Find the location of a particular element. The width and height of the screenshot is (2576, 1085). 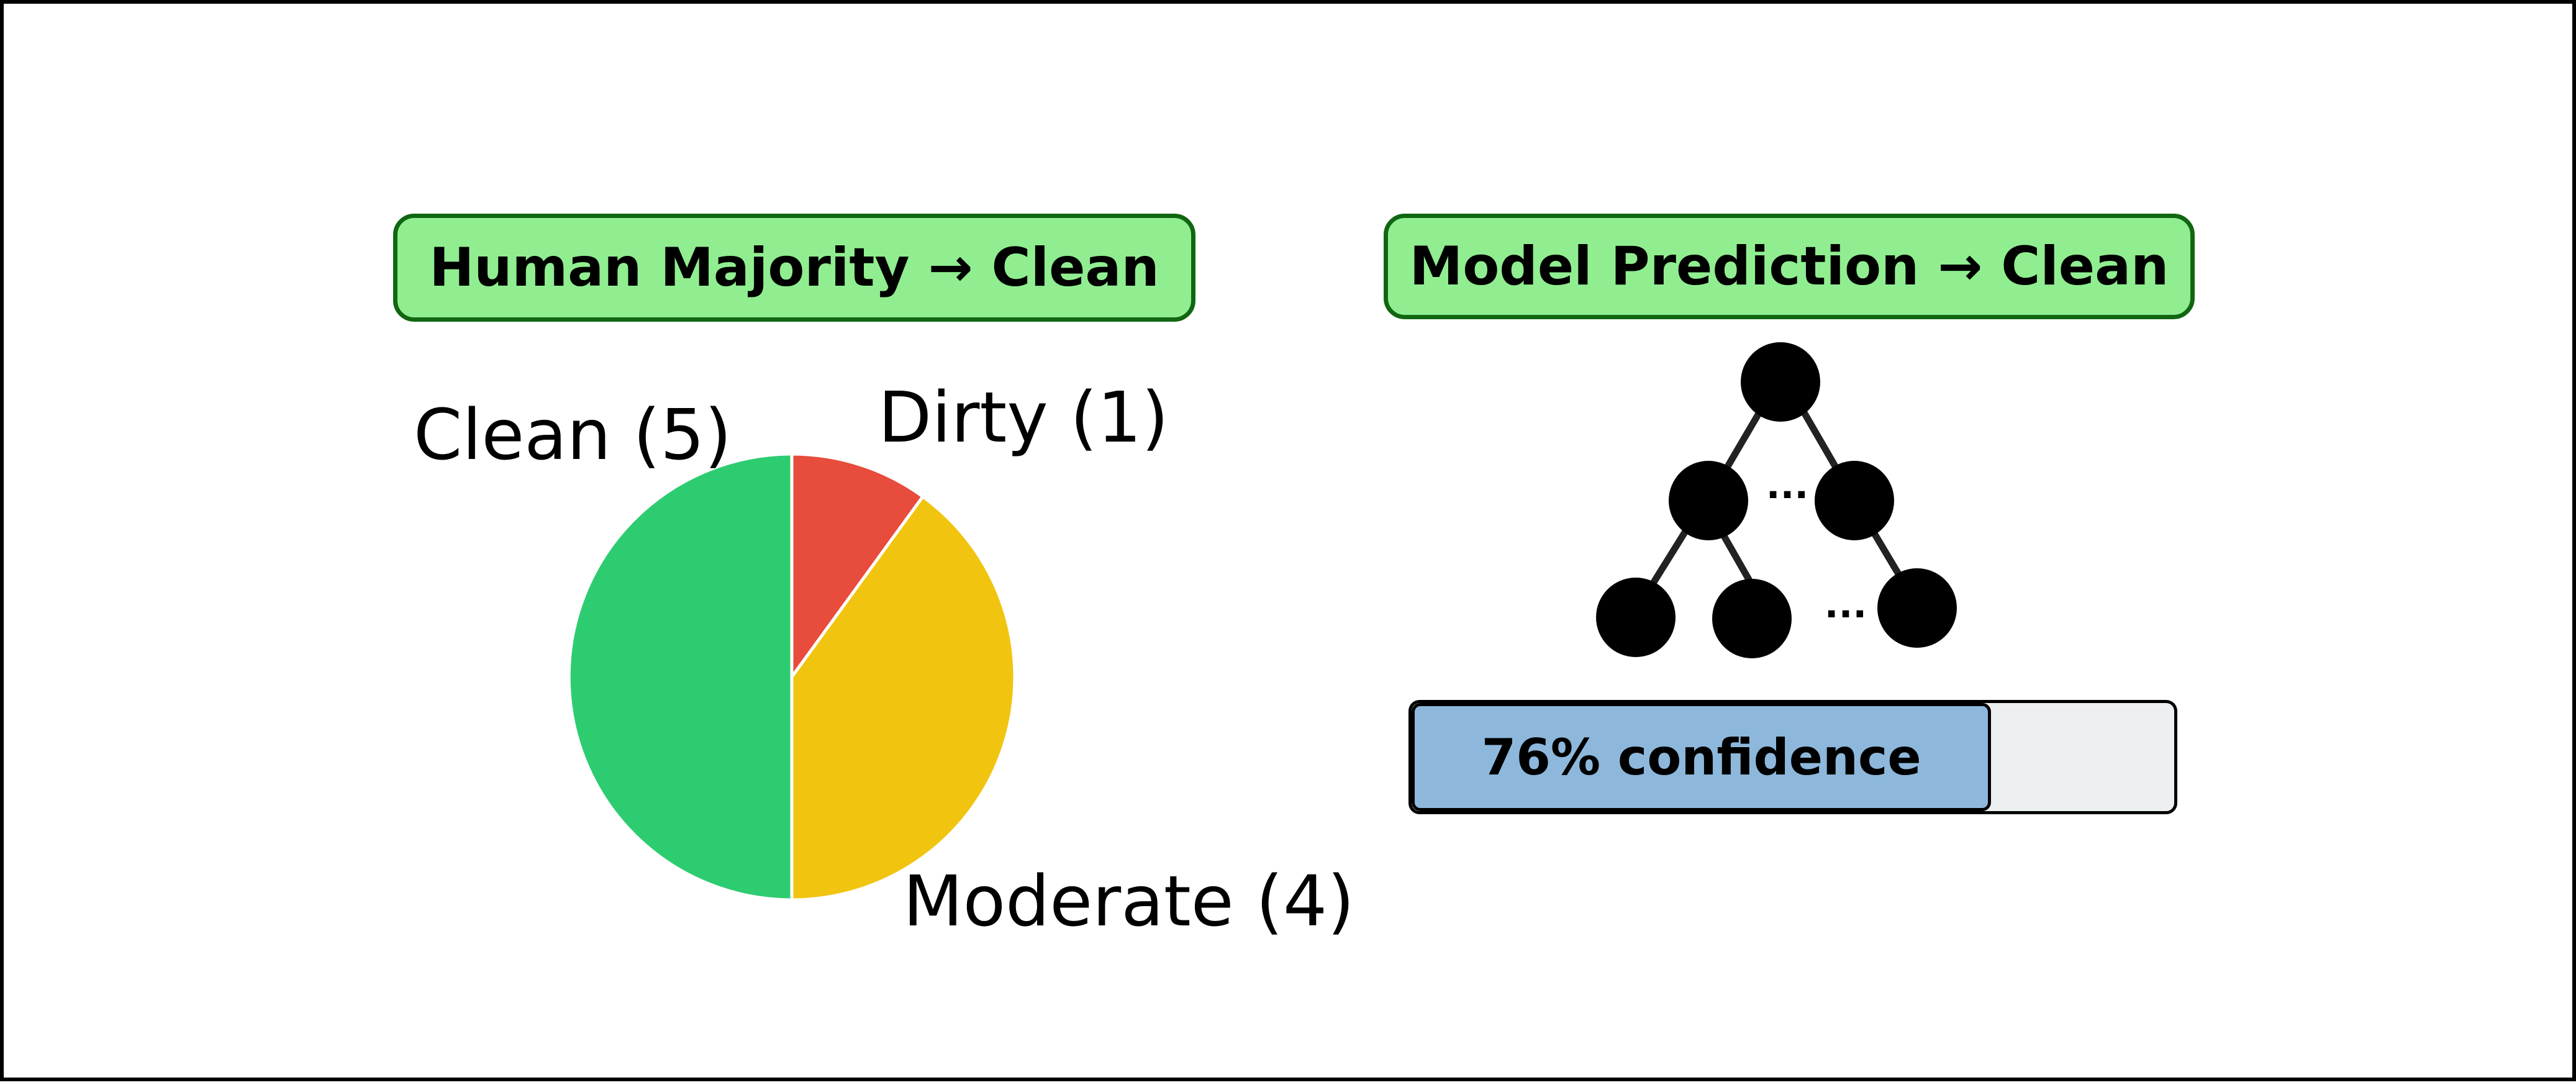

tree-node-root is located at coordinates (1780, 382).